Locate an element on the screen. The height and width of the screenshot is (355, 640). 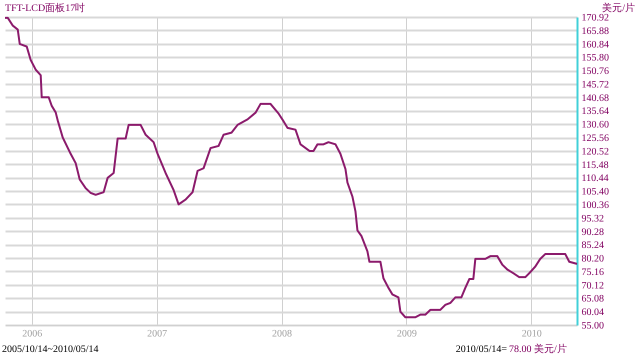
y-tick-label: 145.72 is located at coordinates (595, 84).